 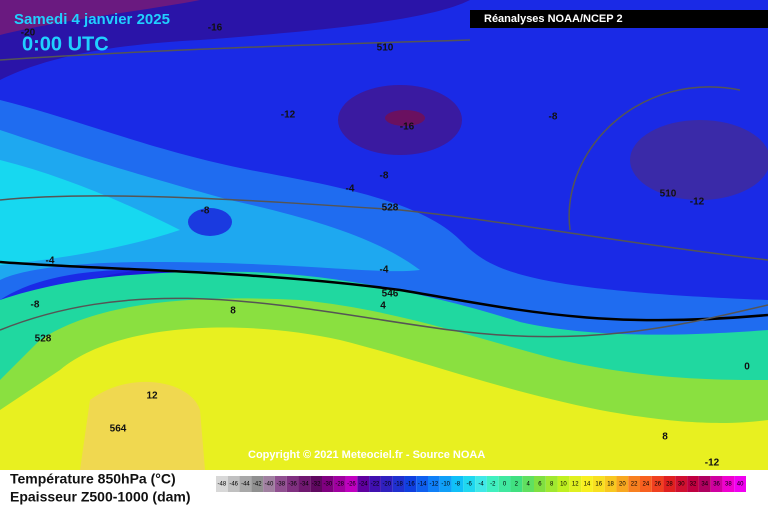 What do you see at coordinates (142, 425) in the screenshot?
I see `zone-orange` at bounding box center [142, 425].